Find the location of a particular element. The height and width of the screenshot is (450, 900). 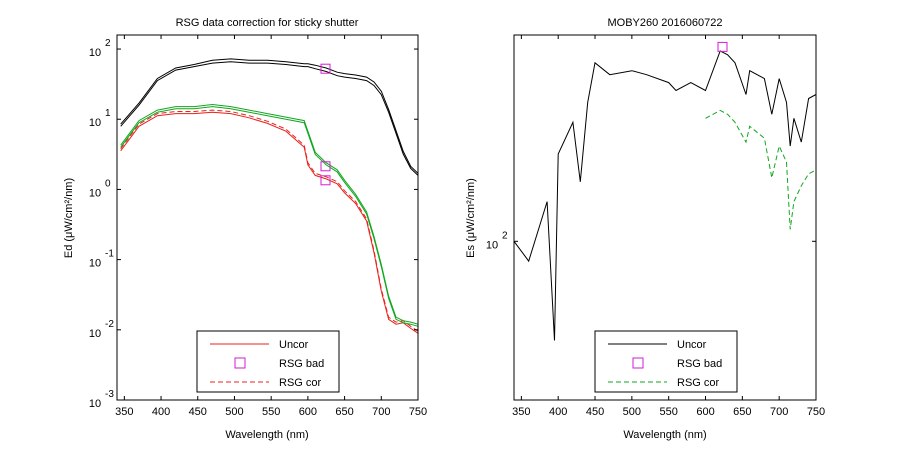

y-tick-label-exponent: 1 is located at coordinates (108, 113).